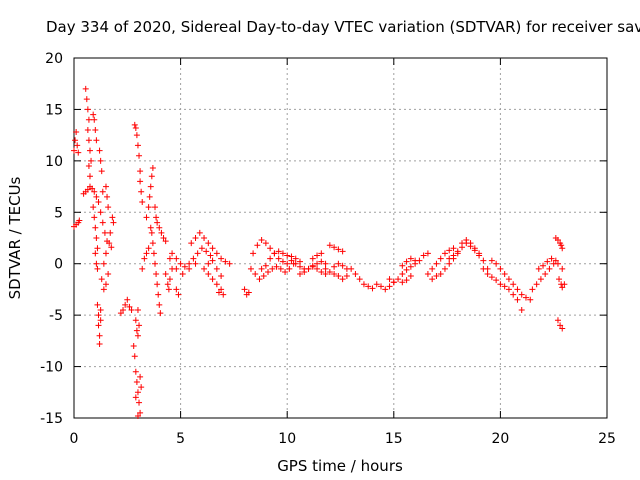 The image size is (640, 480). I want to click on y-tick-label: 5, so click(58, 213).